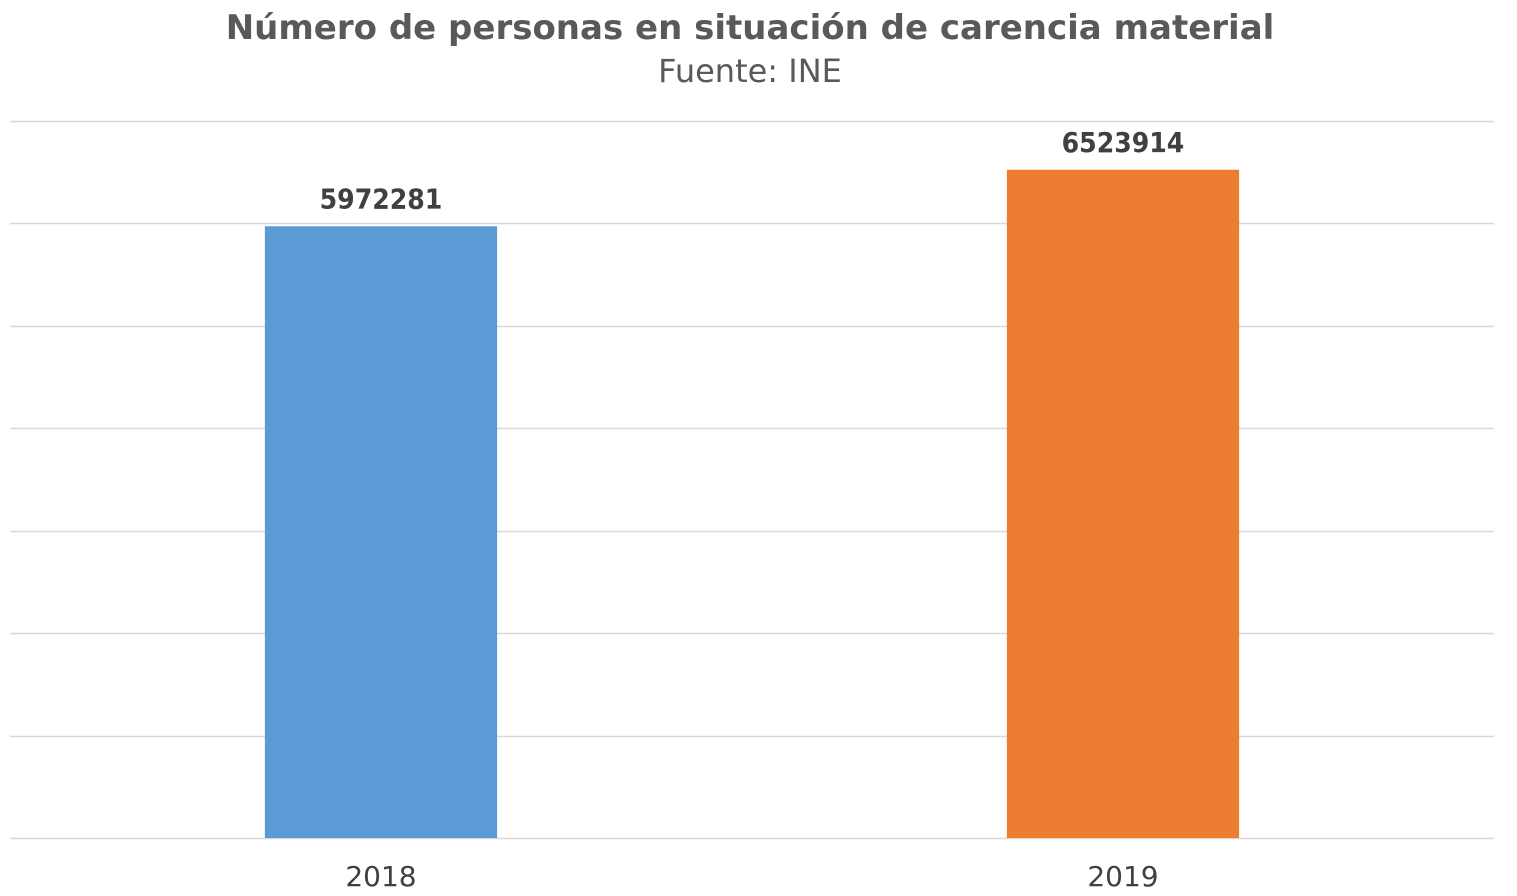 The height and width of the screenshot is (896, 1517). Describe the element at coordinates (1123, 503) in the screenshot. I see `bar-2019` at that location.